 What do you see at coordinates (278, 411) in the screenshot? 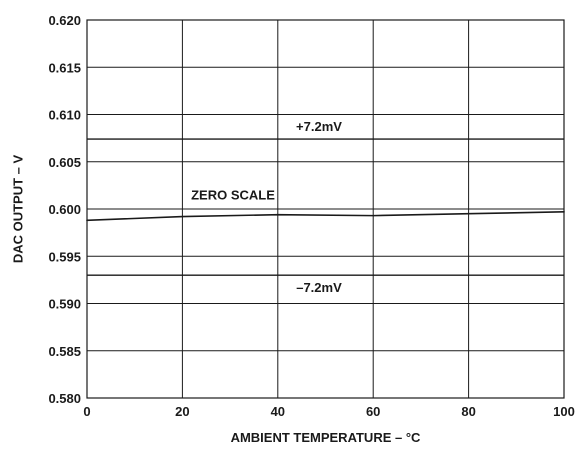
I see `x-tick-label: 40` at bounding box center [278, 411].